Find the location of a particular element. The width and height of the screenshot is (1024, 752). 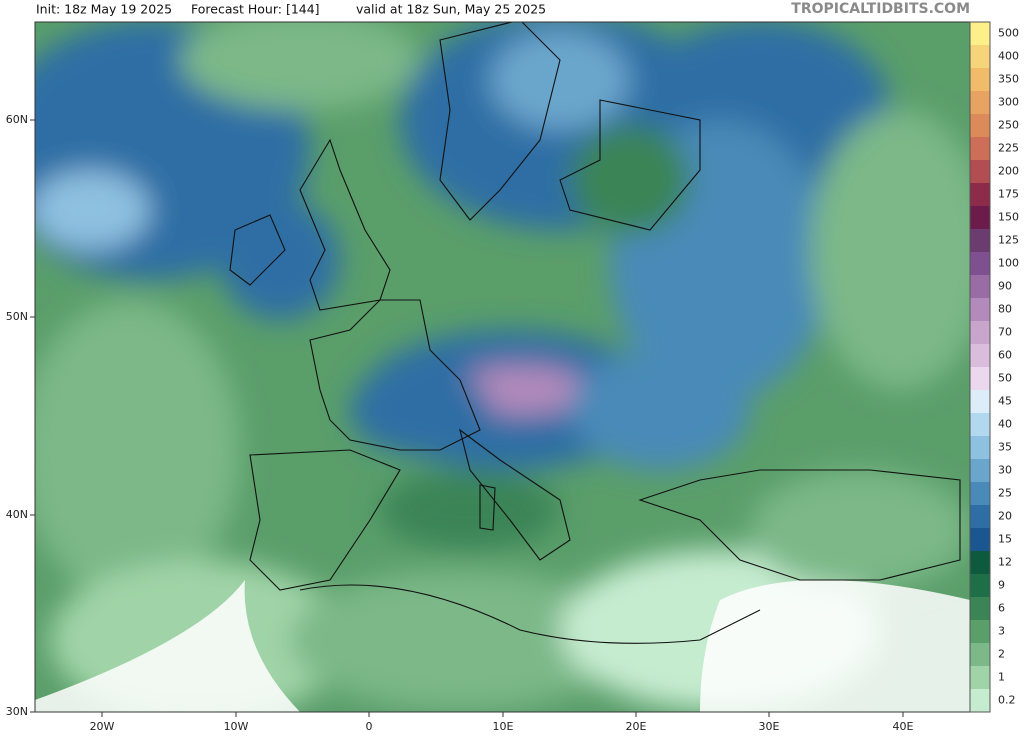

lon-label: 0 is located at coordinates (369, 726).